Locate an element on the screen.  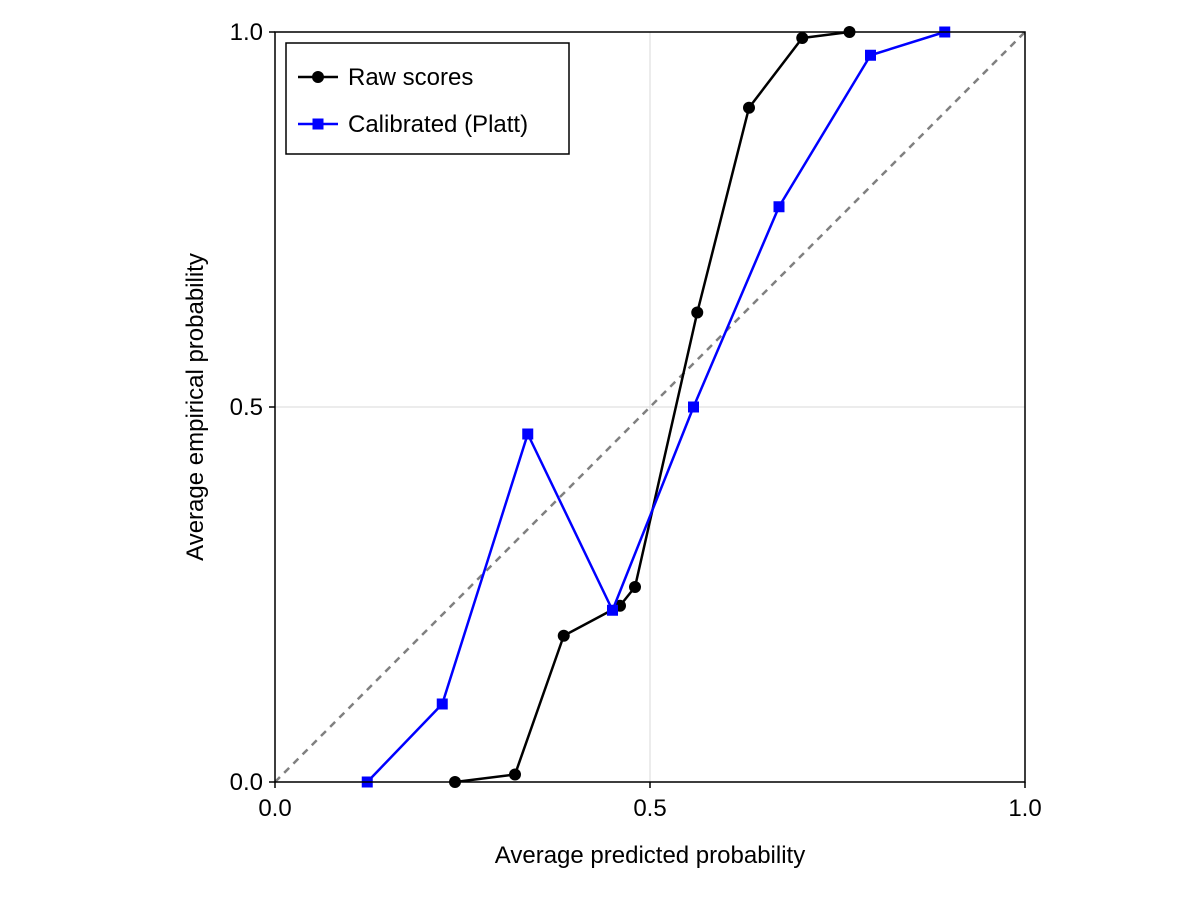
x-tick-label-1: 0.5 is located at coordinates (649, 808).